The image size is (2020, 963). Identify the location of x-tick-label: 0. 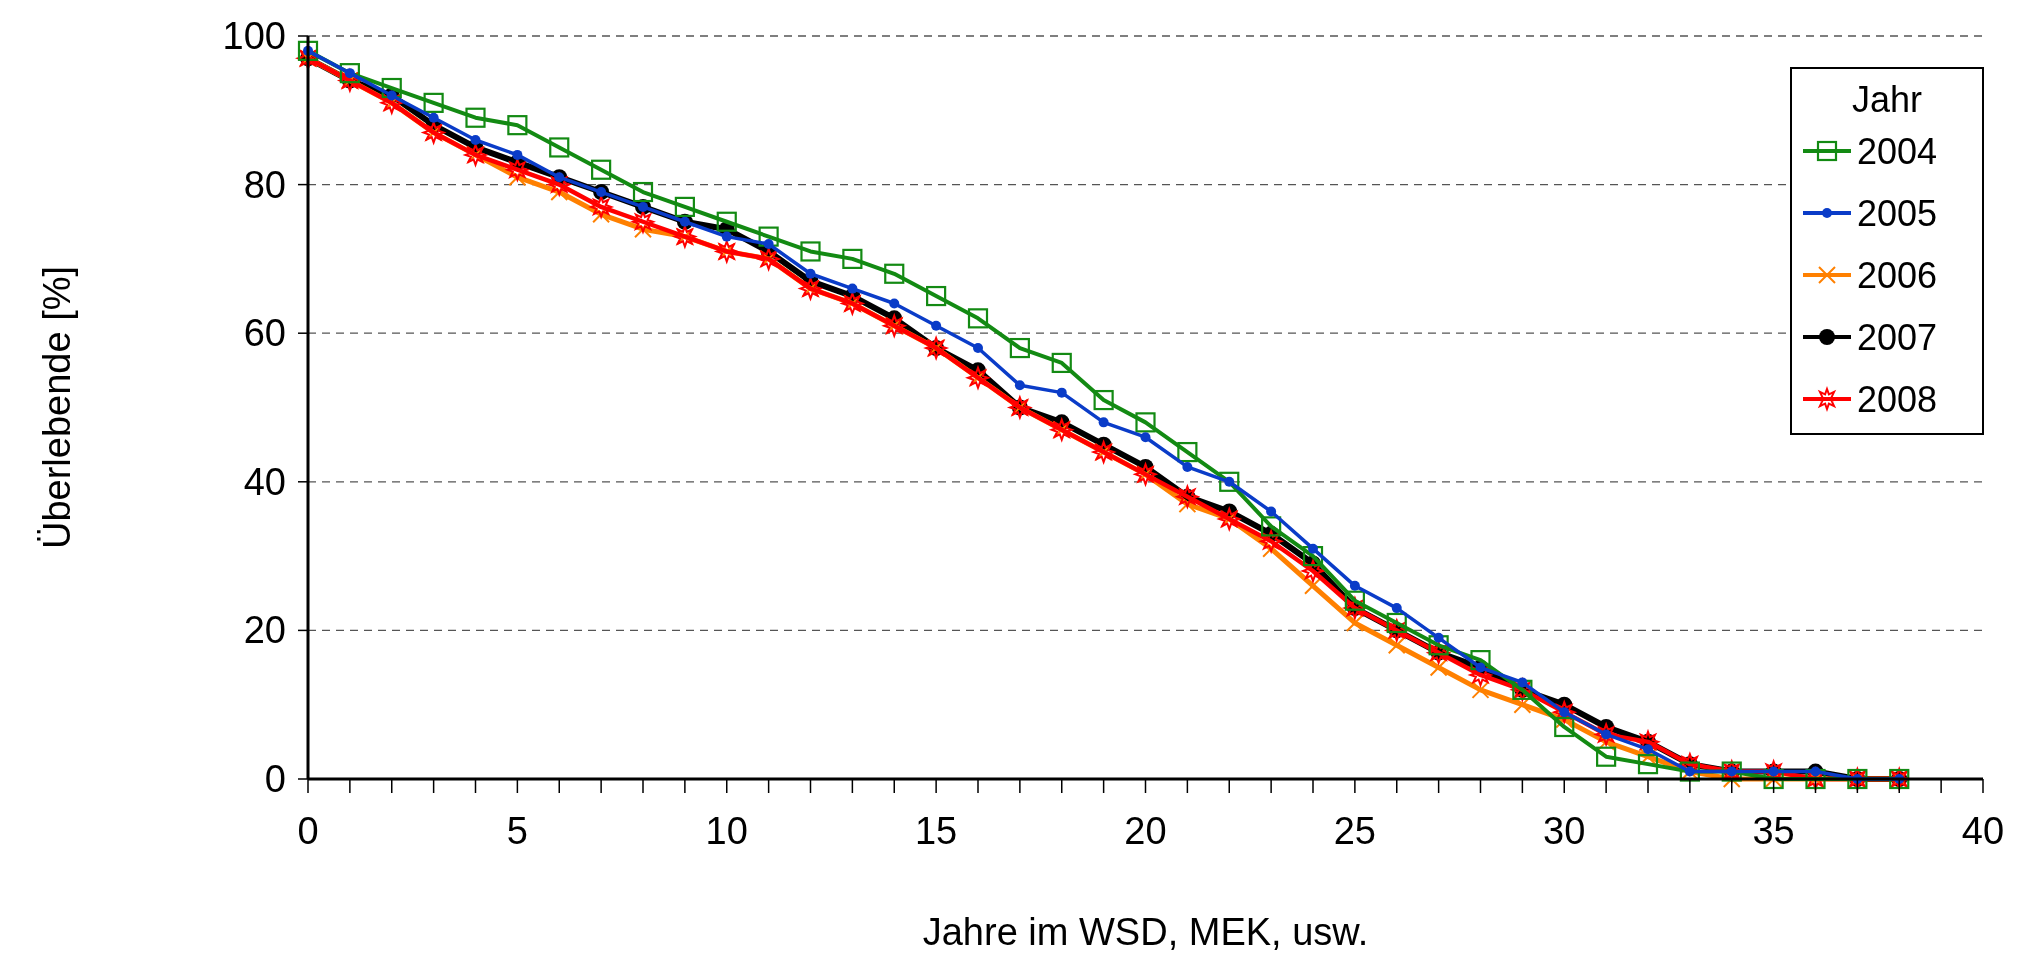
(308, 831).